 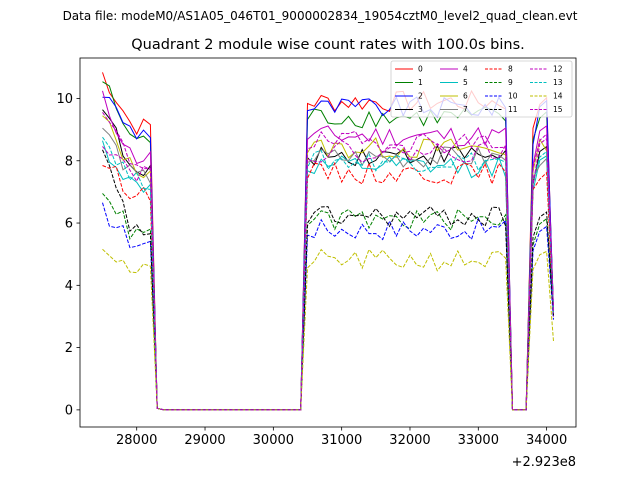 What do you see at coordinates (558, 109) in the screenshot?
I see `legend-label-15: 15` at bounding box center [558, 109].